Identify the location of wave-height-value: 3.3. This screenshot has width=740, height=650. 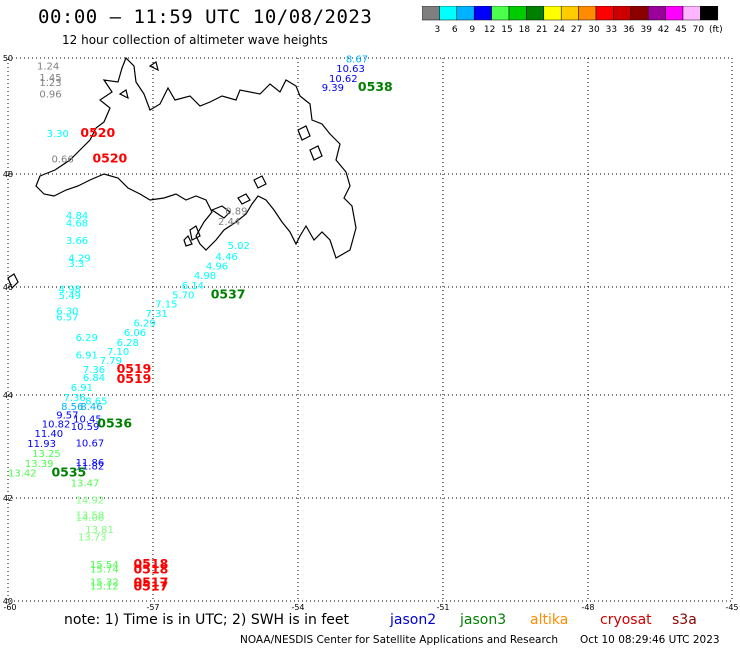
(76, 264).